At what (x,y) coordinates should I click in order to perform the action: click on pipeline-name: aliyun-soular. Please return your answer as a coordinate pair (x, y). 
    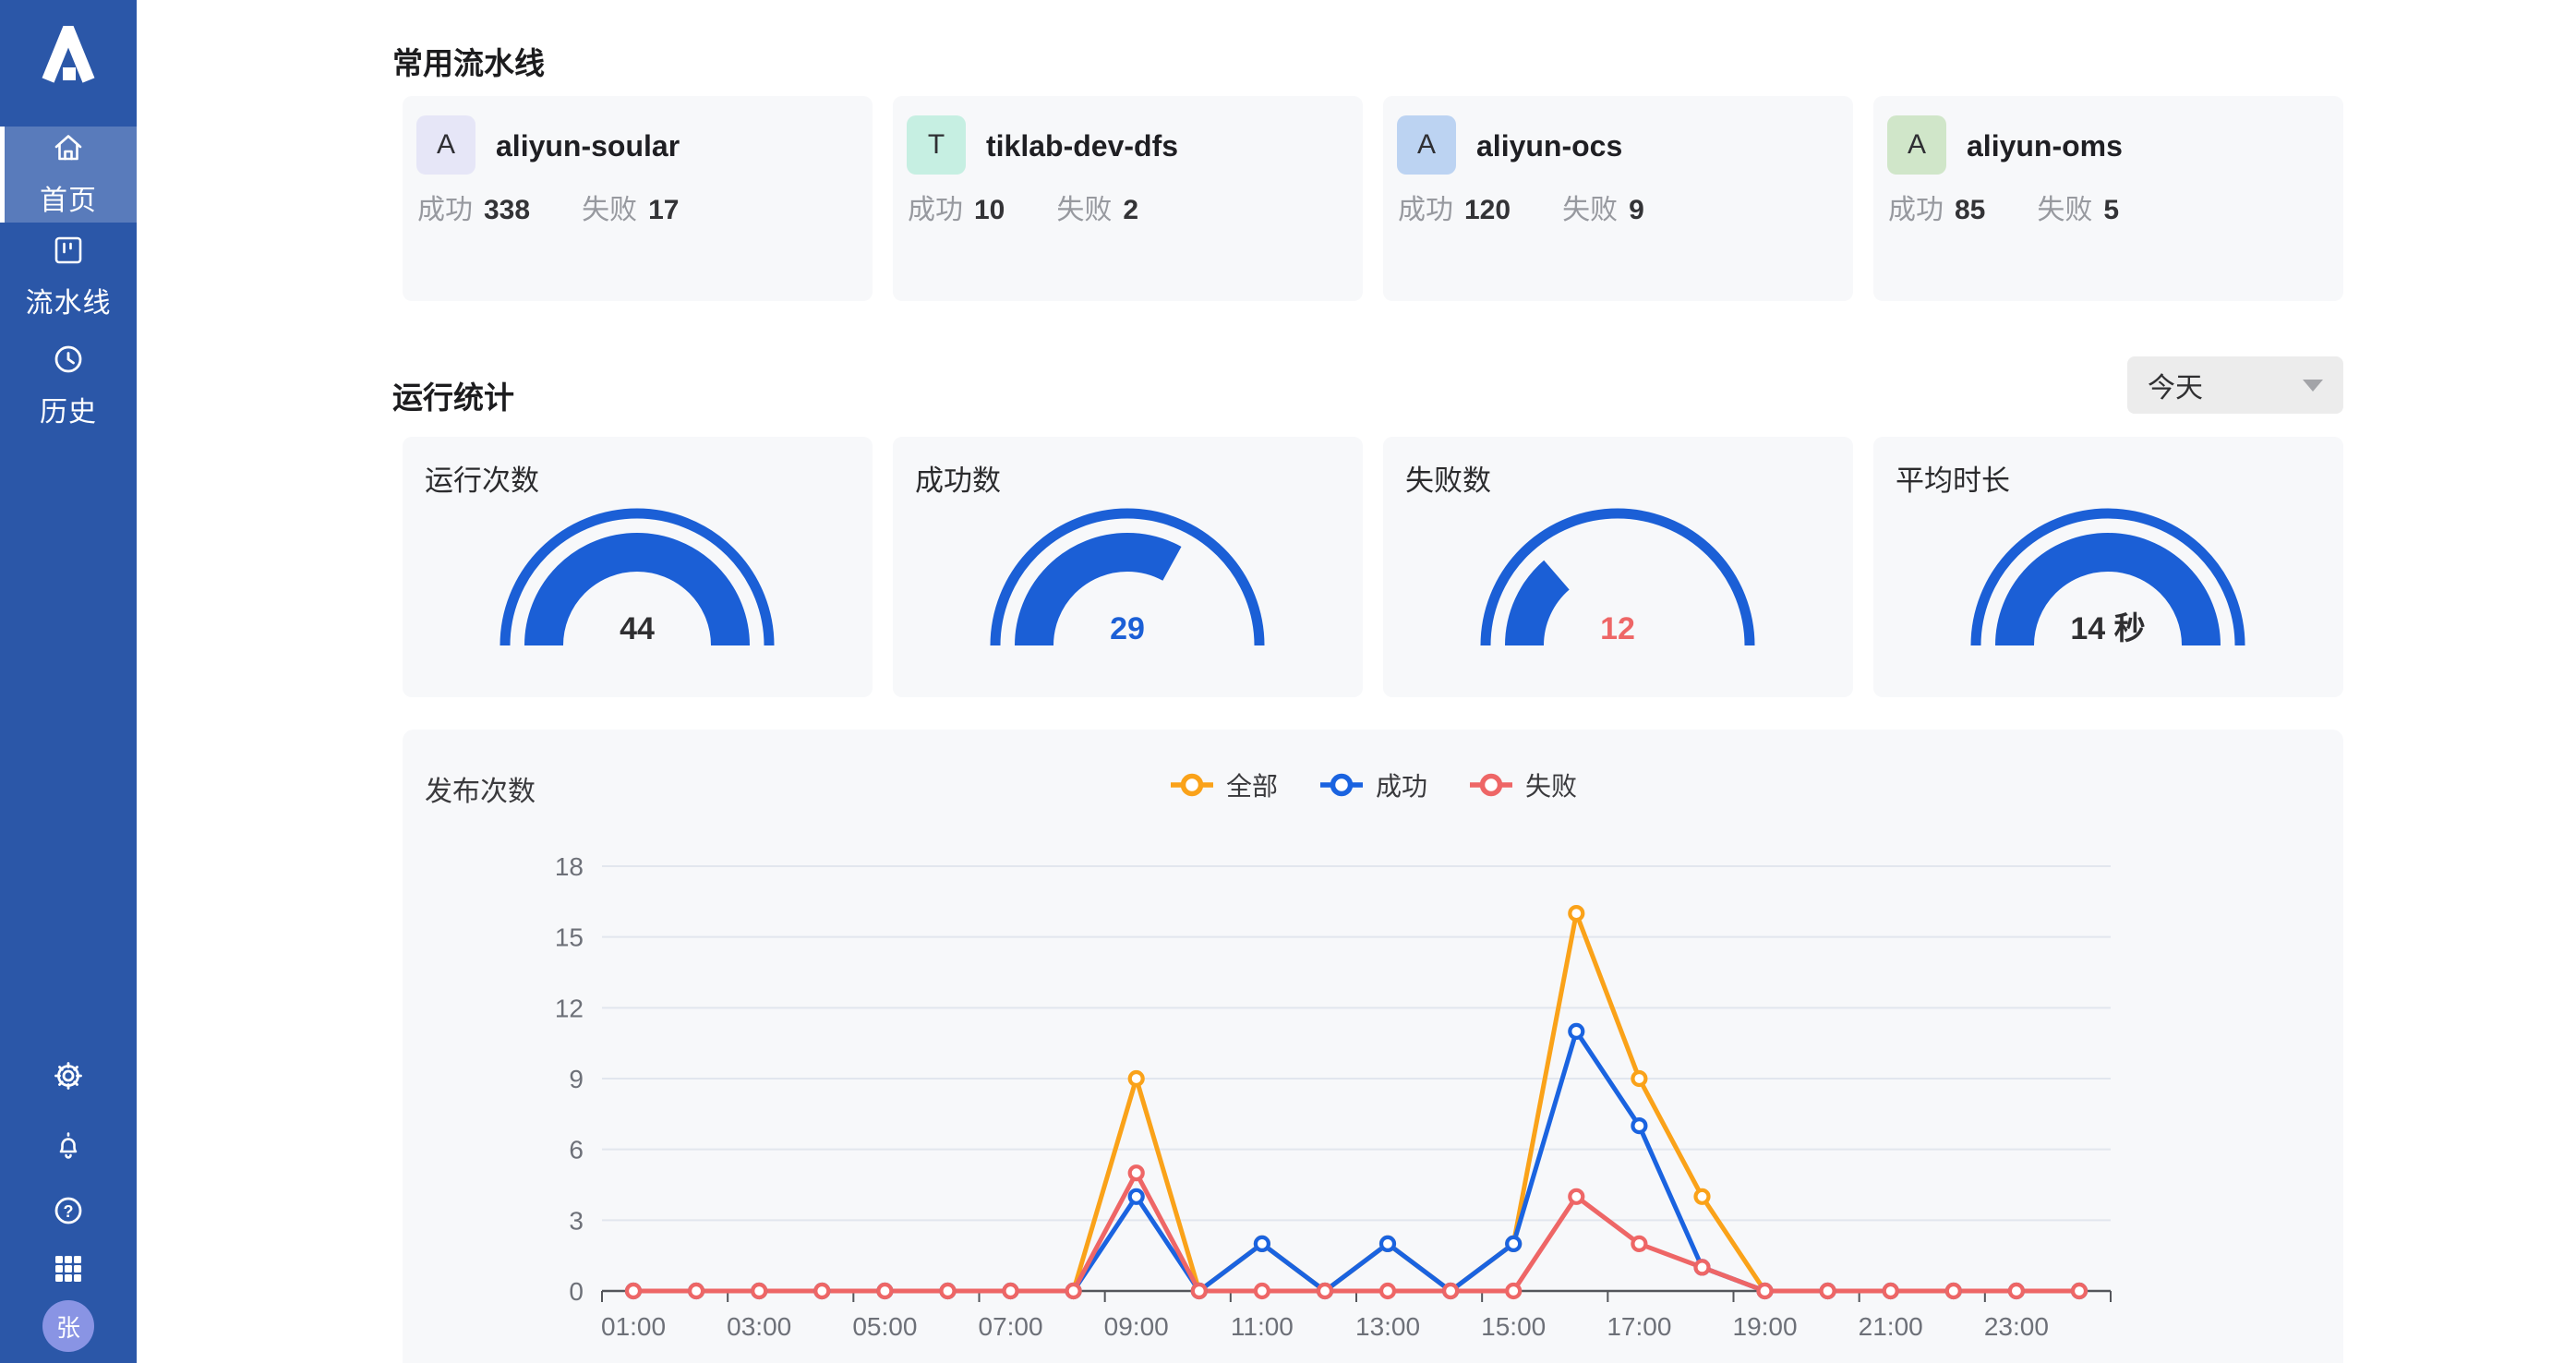
    Looking at the image, I should click on (588, 146).